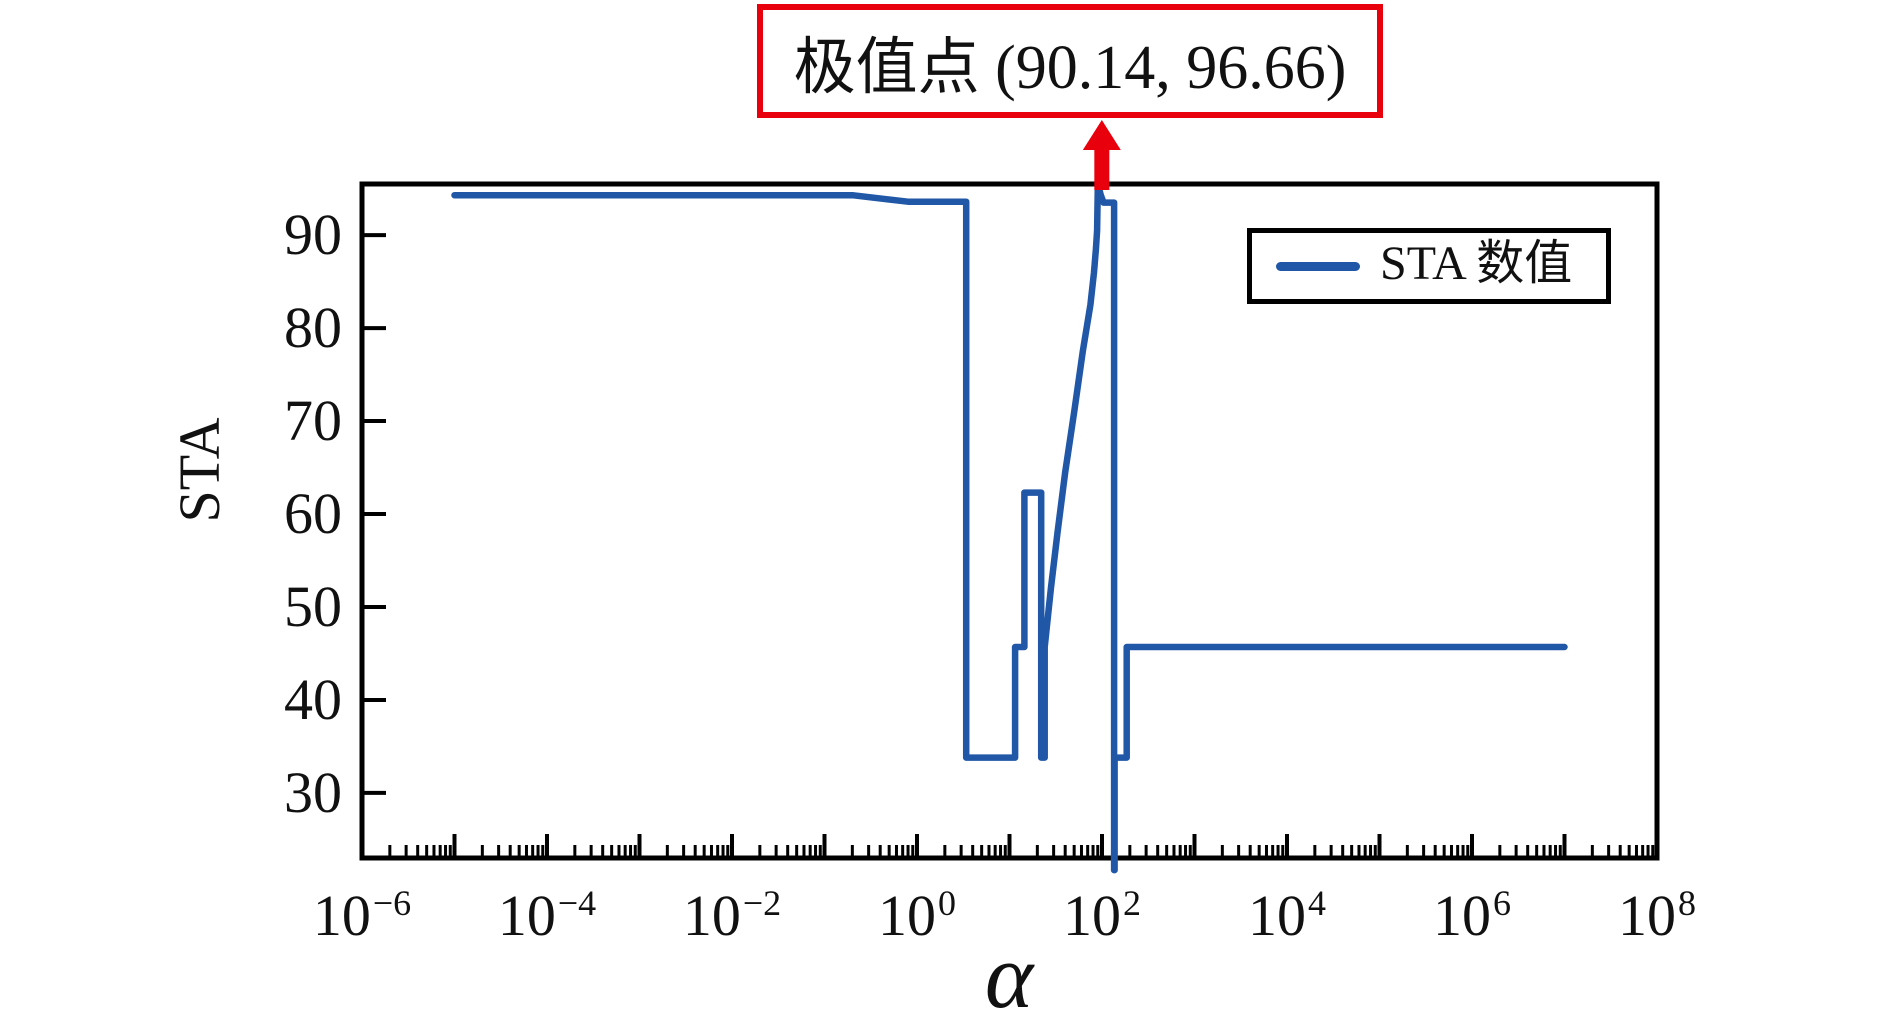 This screenshot has width=1890, height=1033. What do you see at coordinates (313, 328) in the screenshot?
I see `y-tick-label: 80` at bounding box center [313, 328].